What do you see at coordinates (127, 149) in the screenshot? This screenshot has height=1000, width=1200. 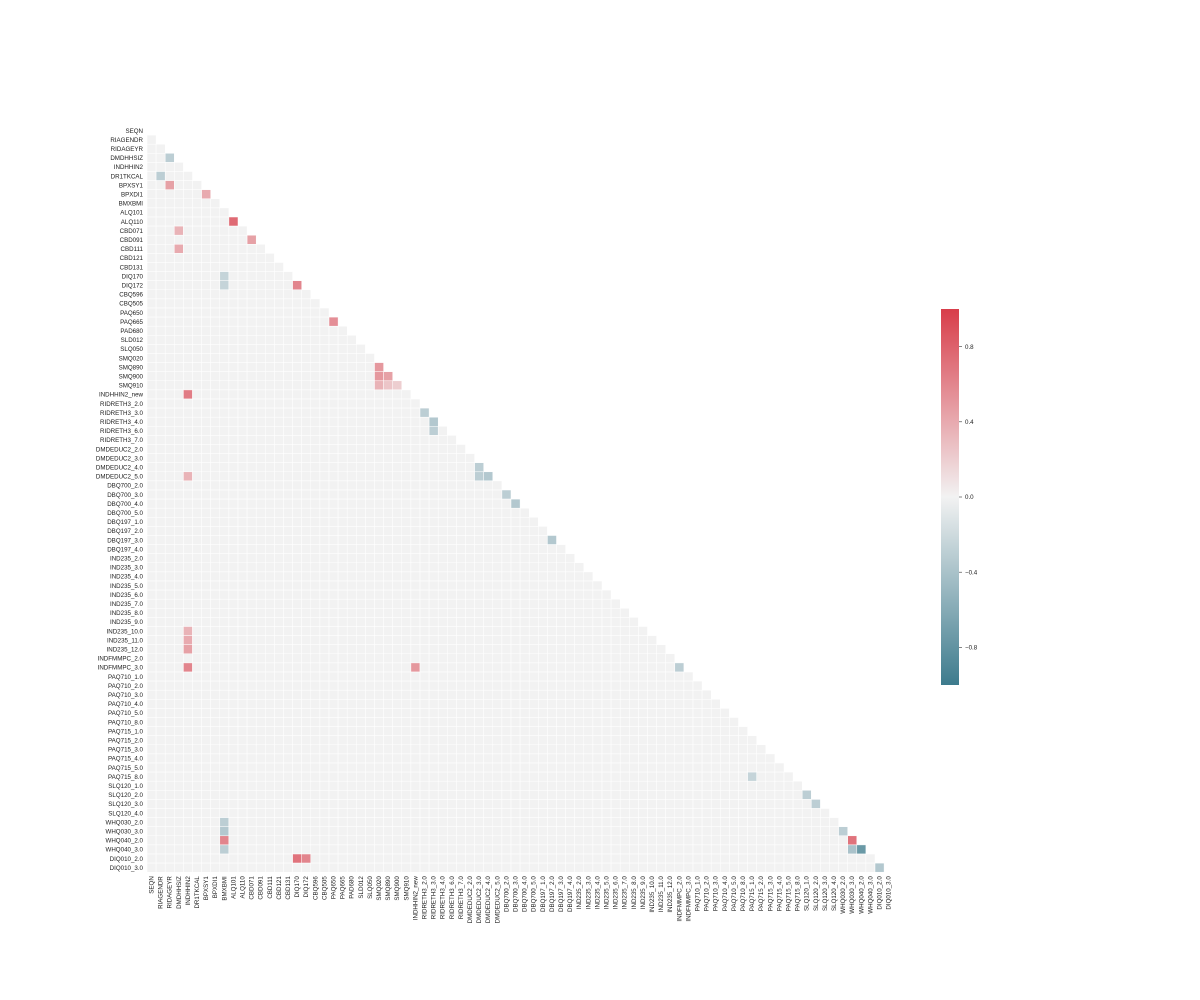 I see `row-label: RIDAGEYR` at bounding box center [127, 149].